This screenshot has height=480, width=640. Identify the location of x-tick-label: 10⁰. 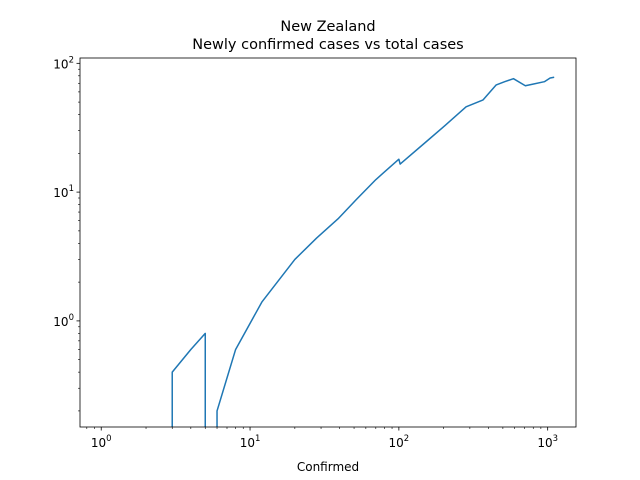
(101, 442).